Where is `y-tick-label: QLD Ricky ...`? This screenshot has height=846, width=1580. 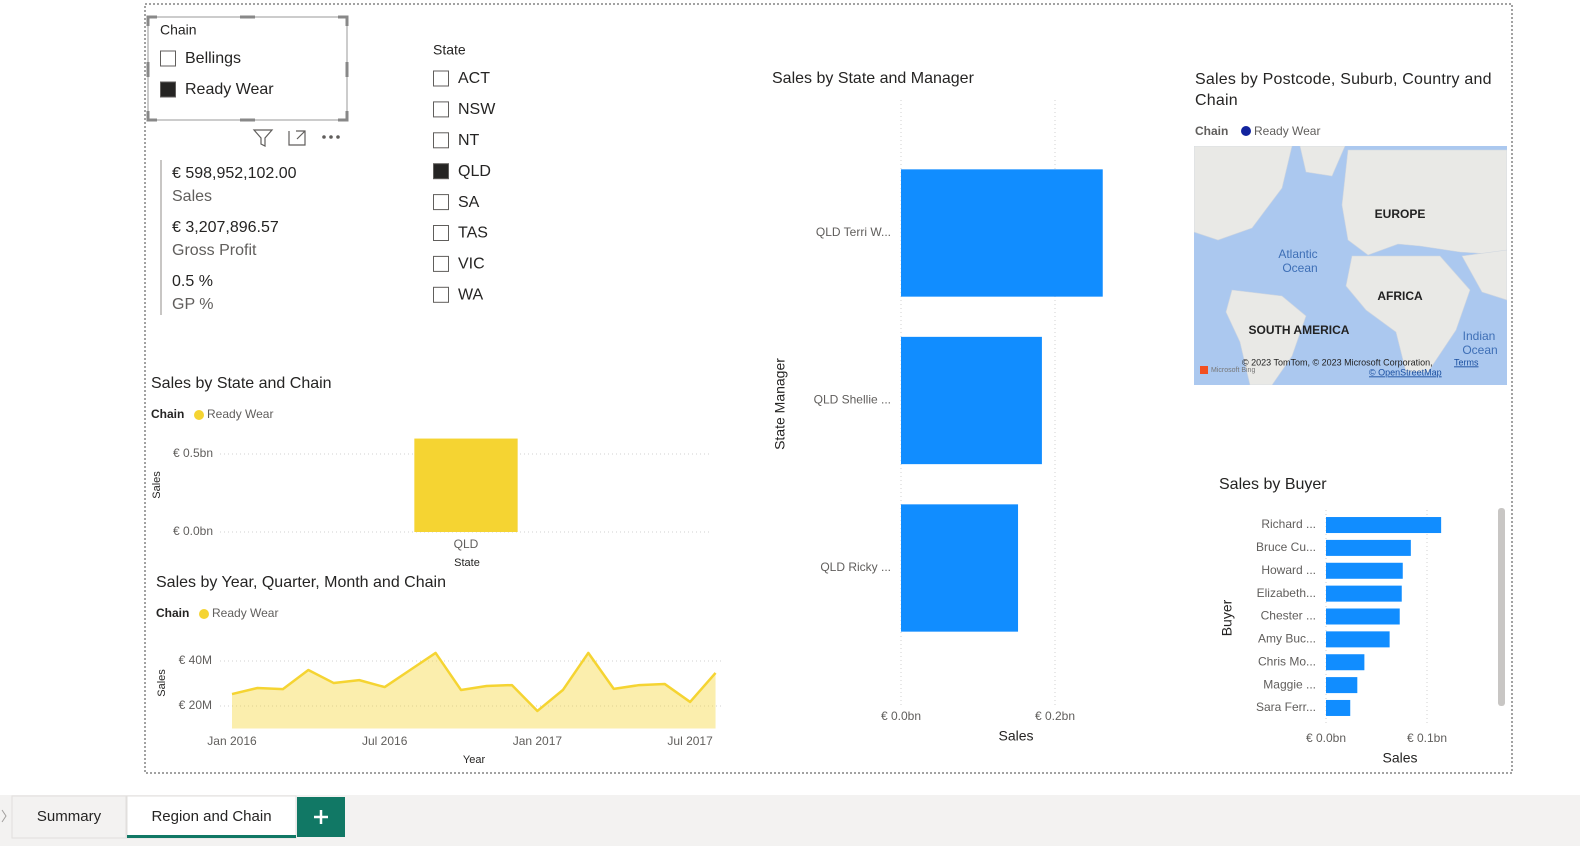 y-tick-label: QLD Ricky ... is located at coordinates (855, 567).